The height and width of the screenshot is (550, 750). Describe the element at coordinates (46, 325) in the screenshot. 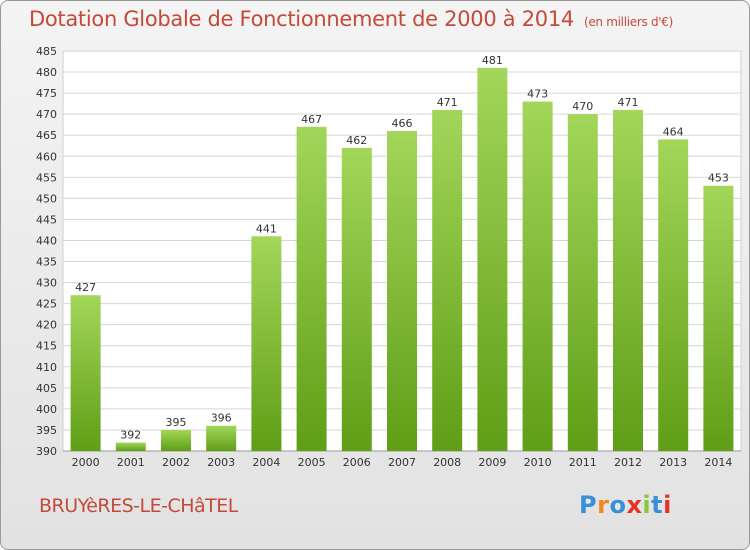

I see `y-tick-label: 420` at that location.